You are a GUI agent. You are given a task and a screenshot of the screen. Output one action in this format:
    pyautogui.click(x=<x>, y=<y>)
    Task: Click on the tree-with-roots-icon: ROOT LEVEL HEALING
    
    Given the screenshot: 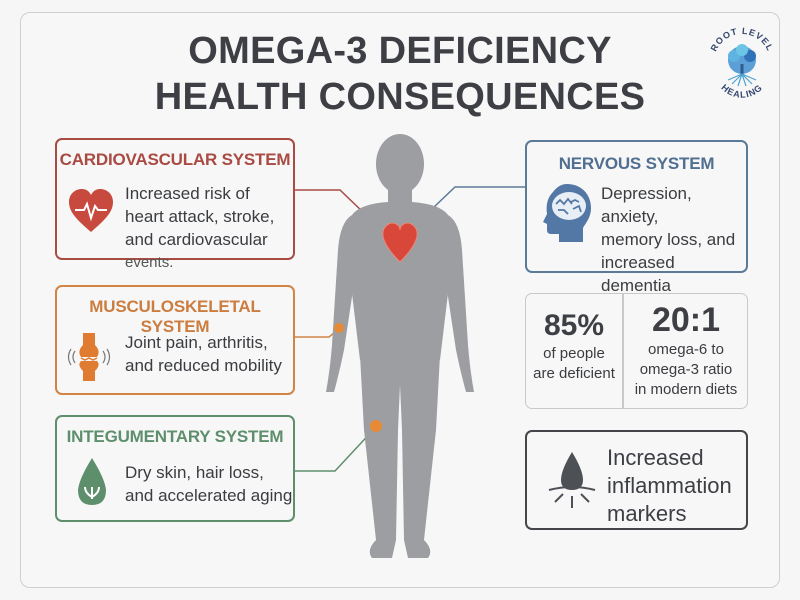 What is the action you would take?
    pyautogui.click(x=742, y=63)
    